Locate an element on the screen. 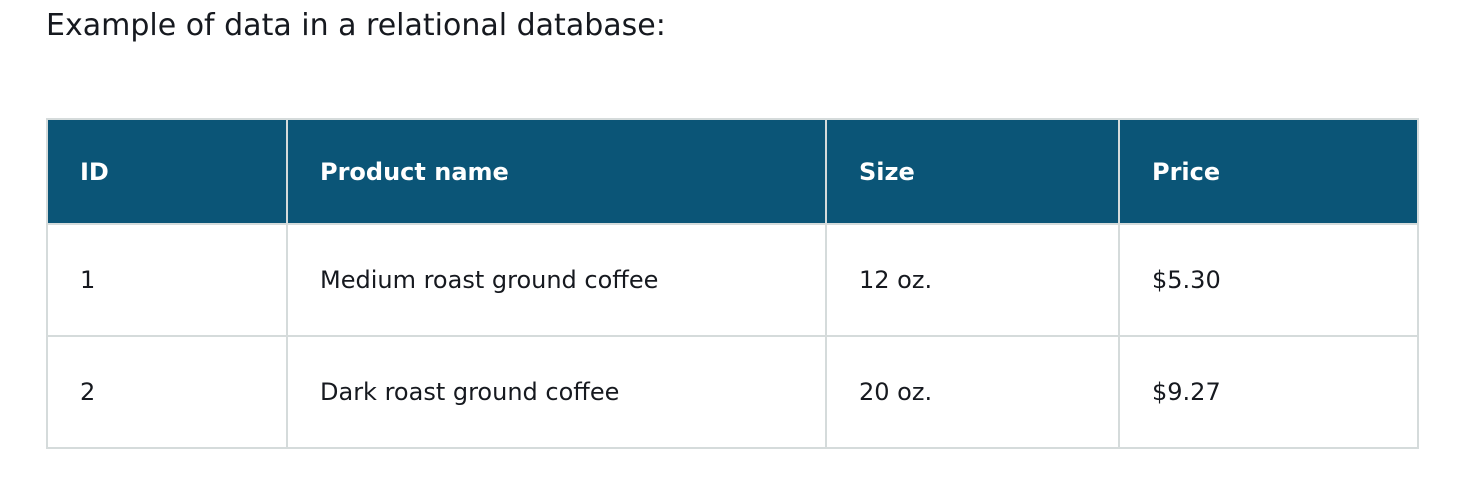  cell-id: 1 is located at coordinates (167, 280).